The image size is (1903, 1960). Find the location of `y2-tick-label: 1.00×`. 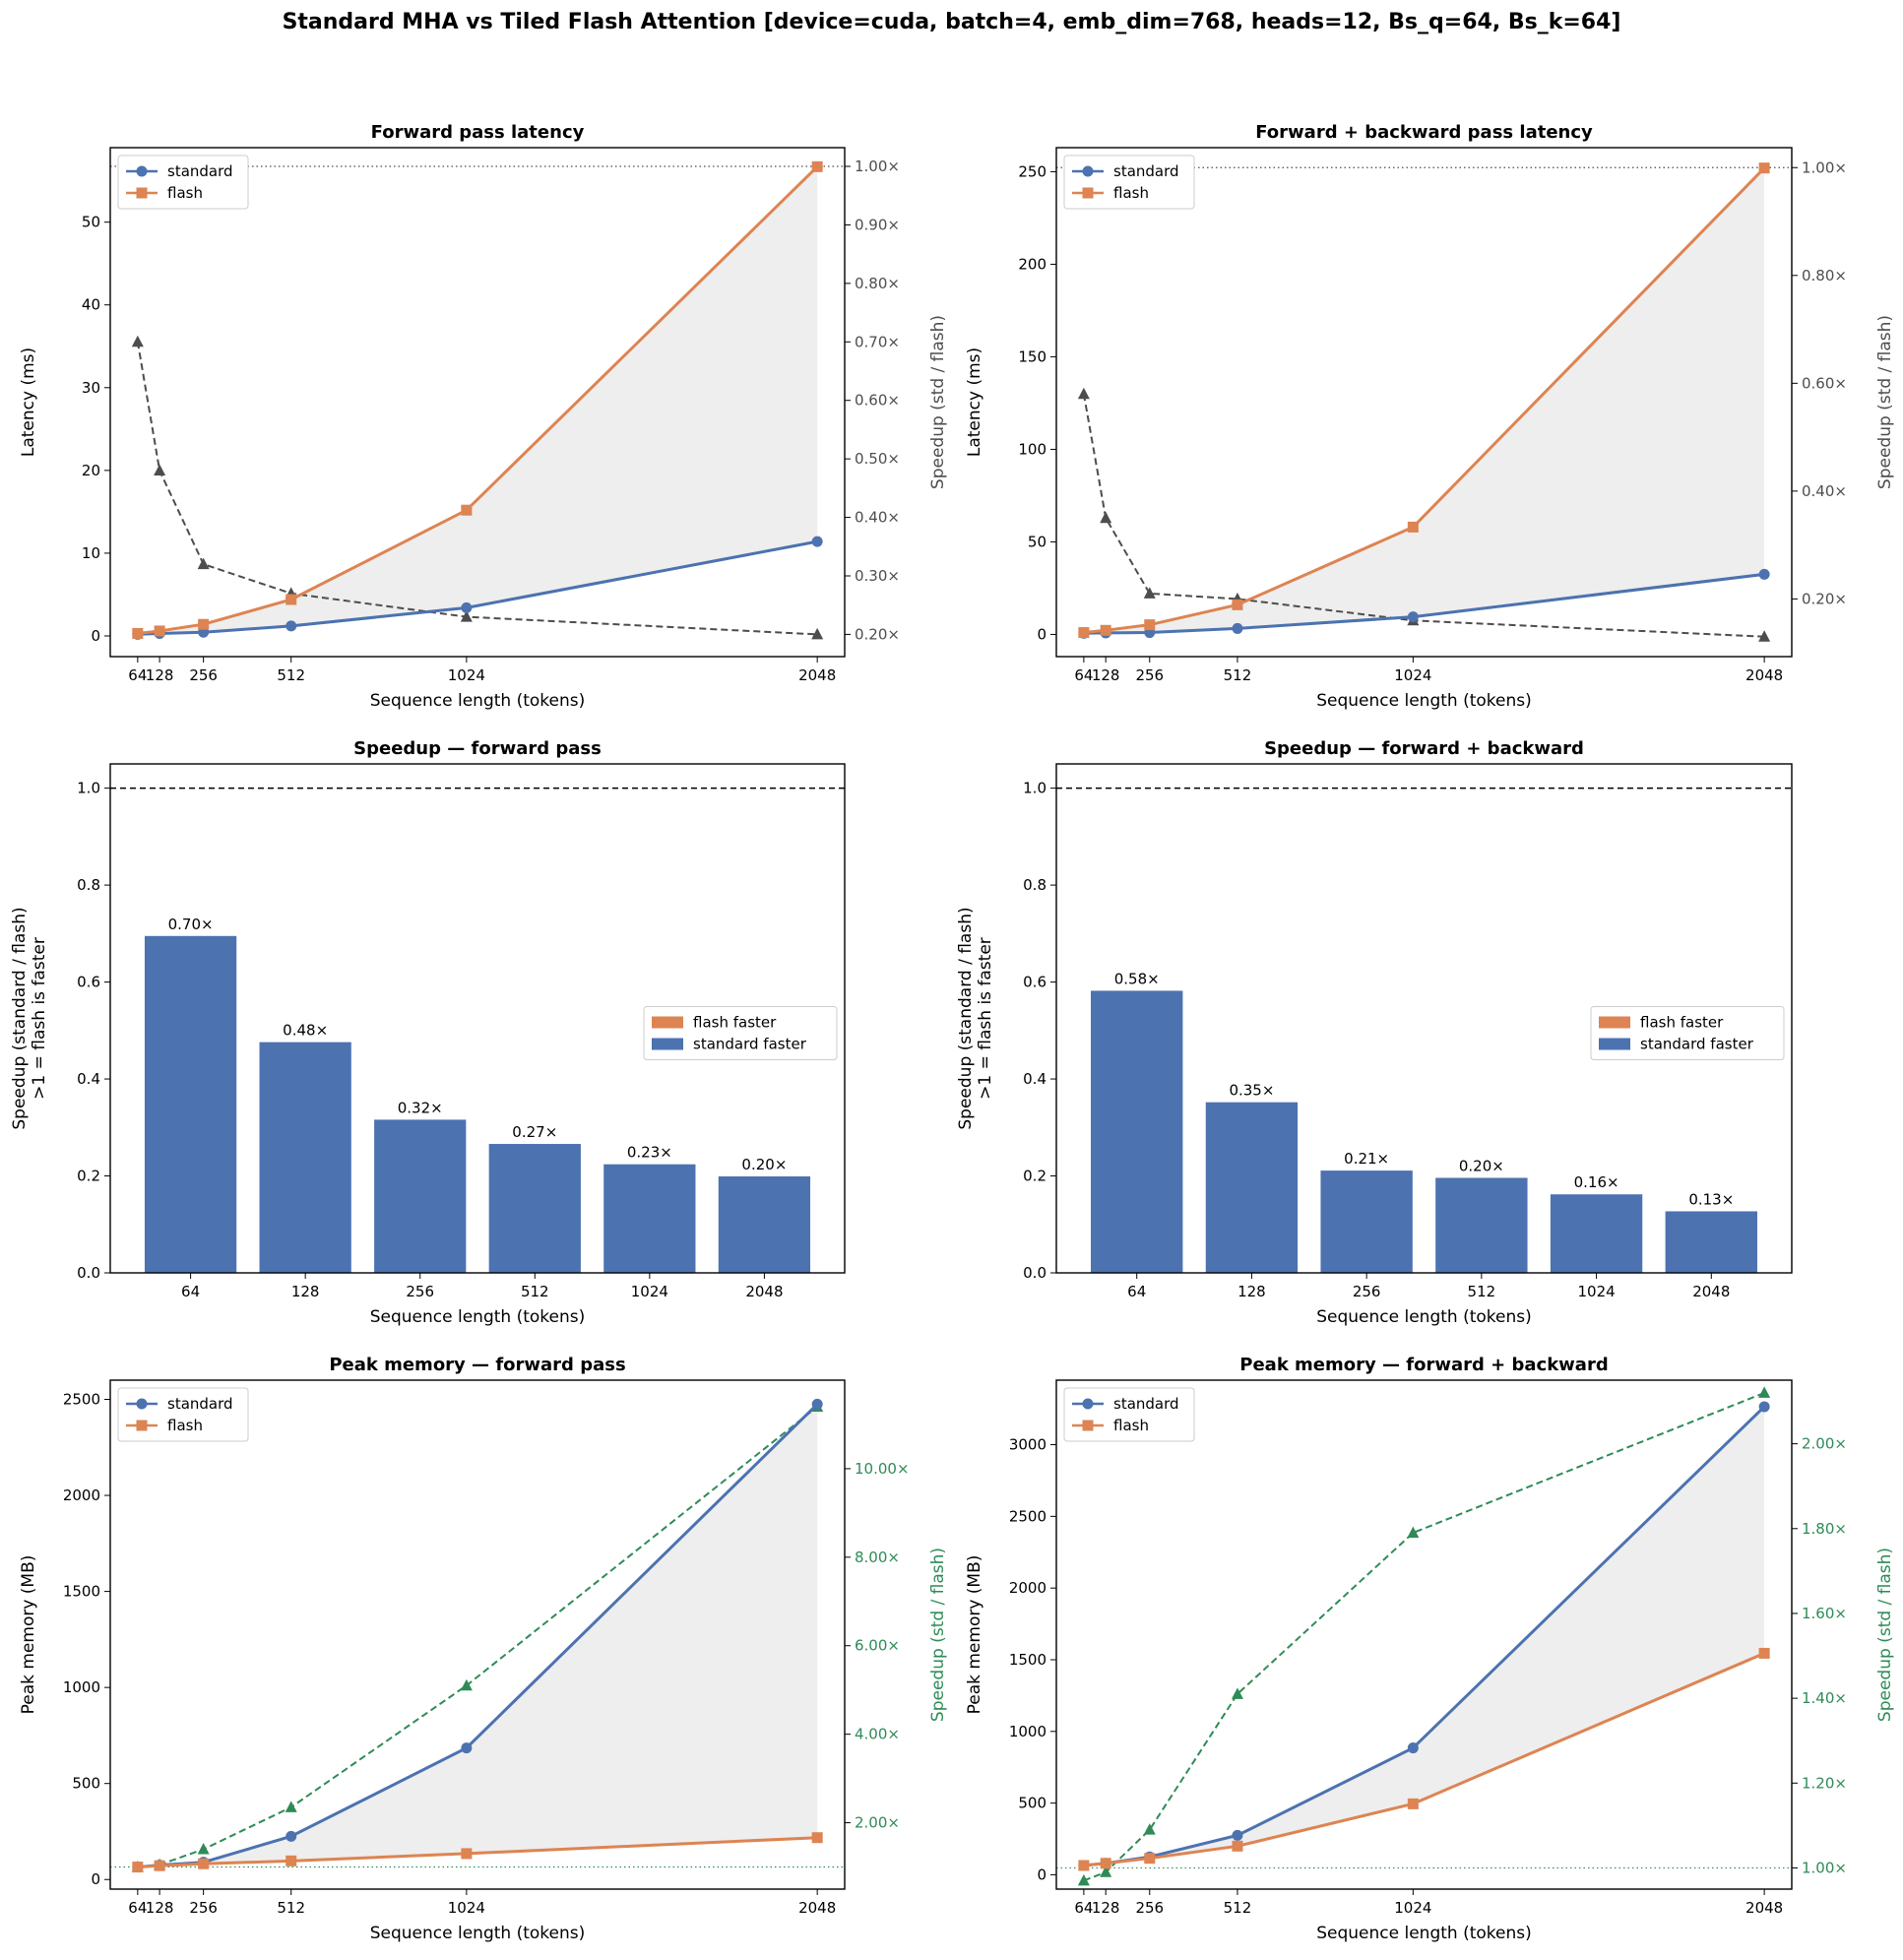

y2-tick-label: 1.00× is located at coordinates (1824, 1867).